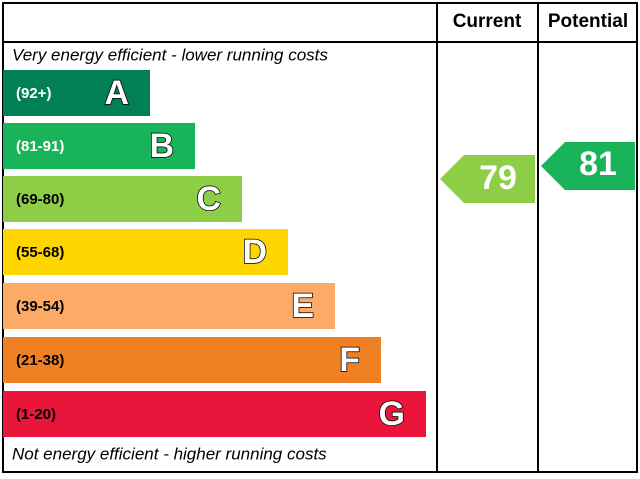 The height and width of the screenshot is (479, 640). Describe the element at coordinates (588, 21) in the screenshot. I see `potential-header: Potential` at that location.